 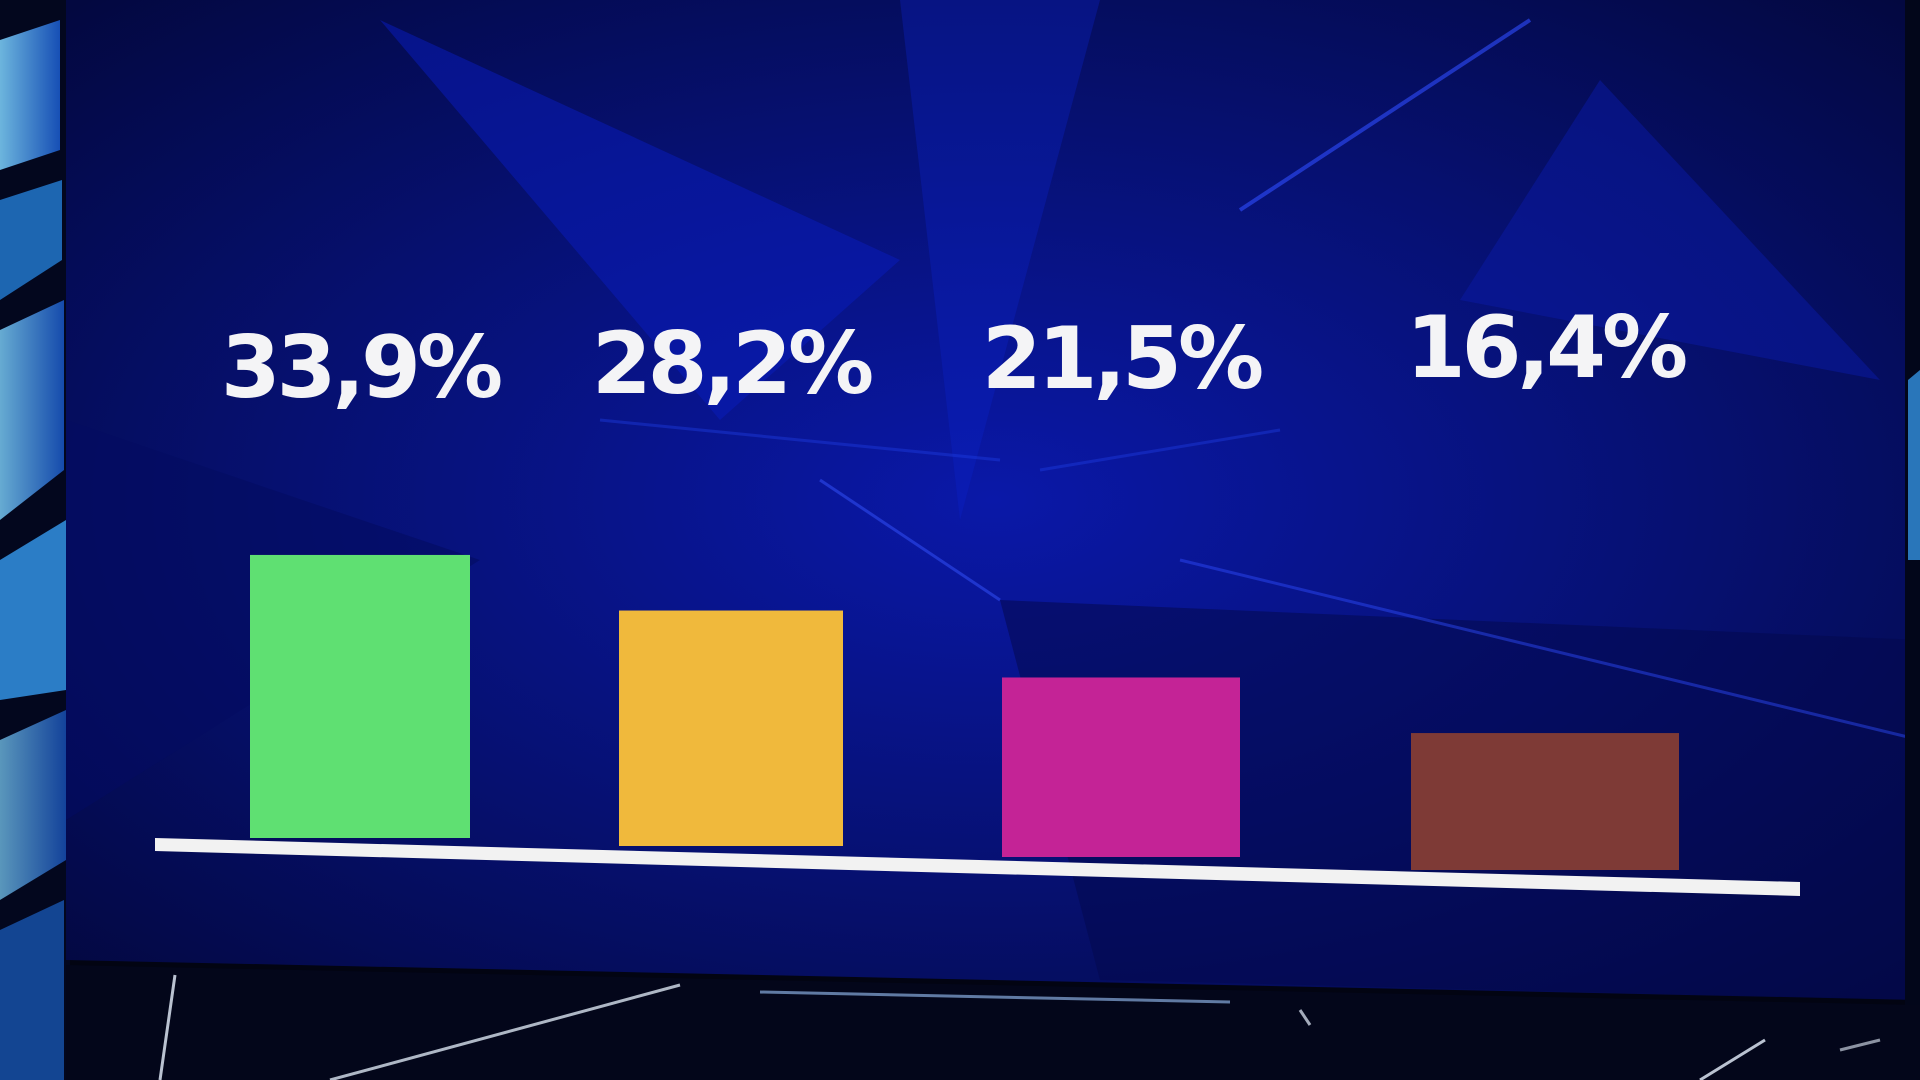 What do you see at coordinates (732, 364) in the screenshot?
I see `bar-value-label-2: 28,2%` at bounding box center [732, 364].